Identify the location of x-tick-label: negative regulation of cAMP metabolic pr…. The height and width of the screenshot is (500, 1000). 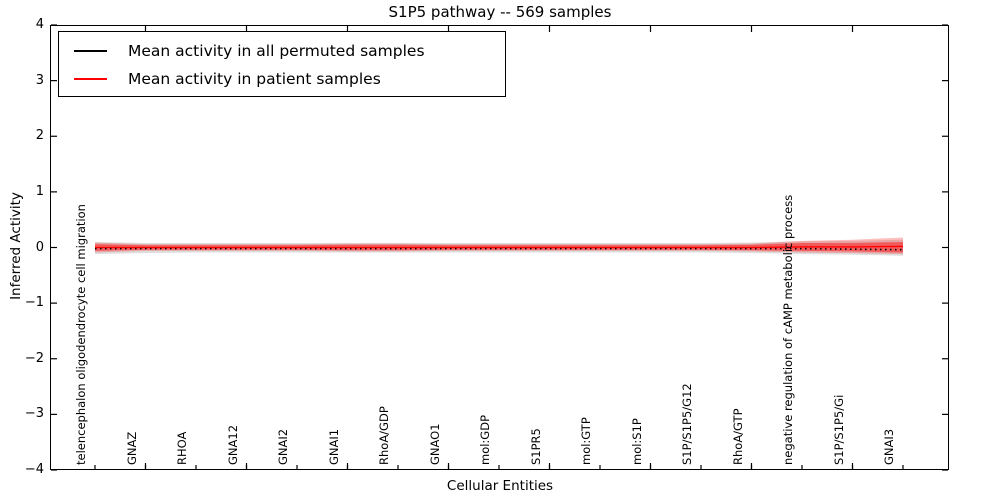
(788, 329).